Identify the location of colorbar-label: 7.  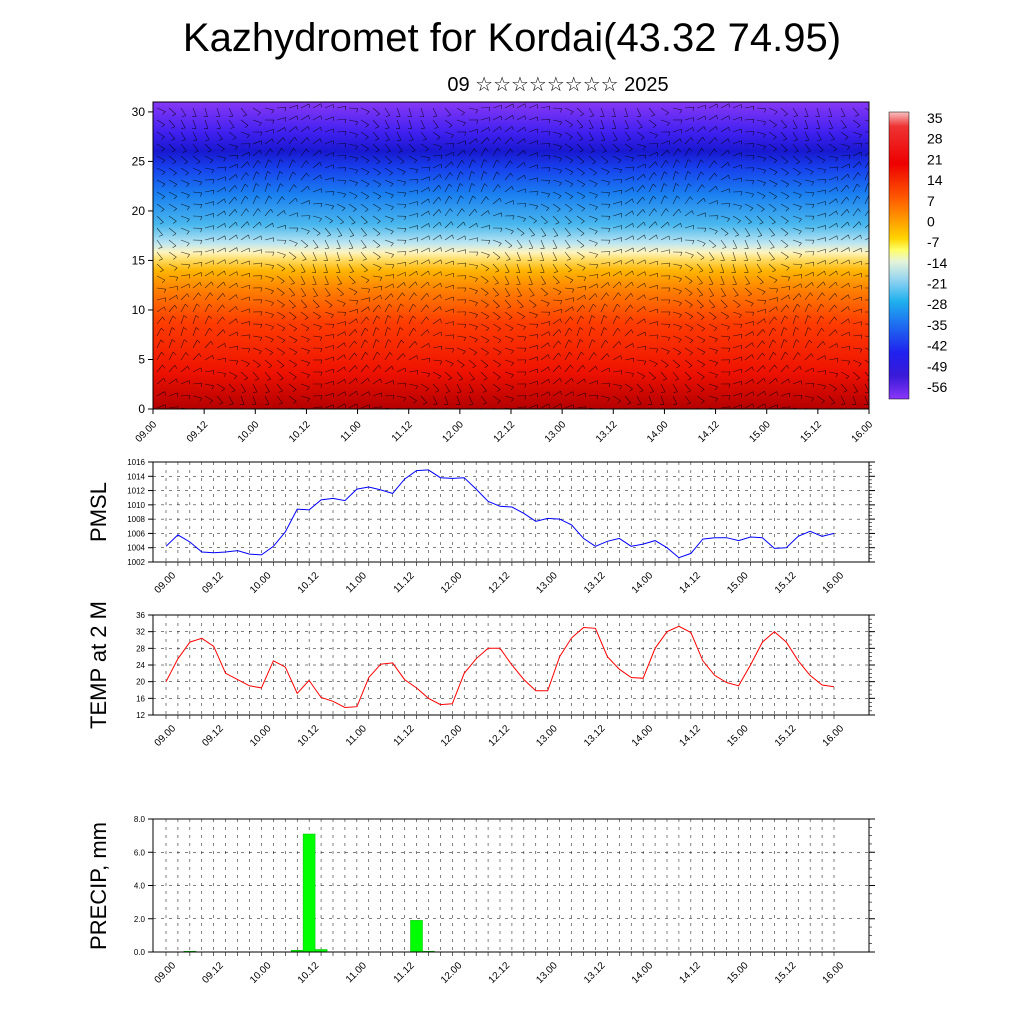
(931, 201).